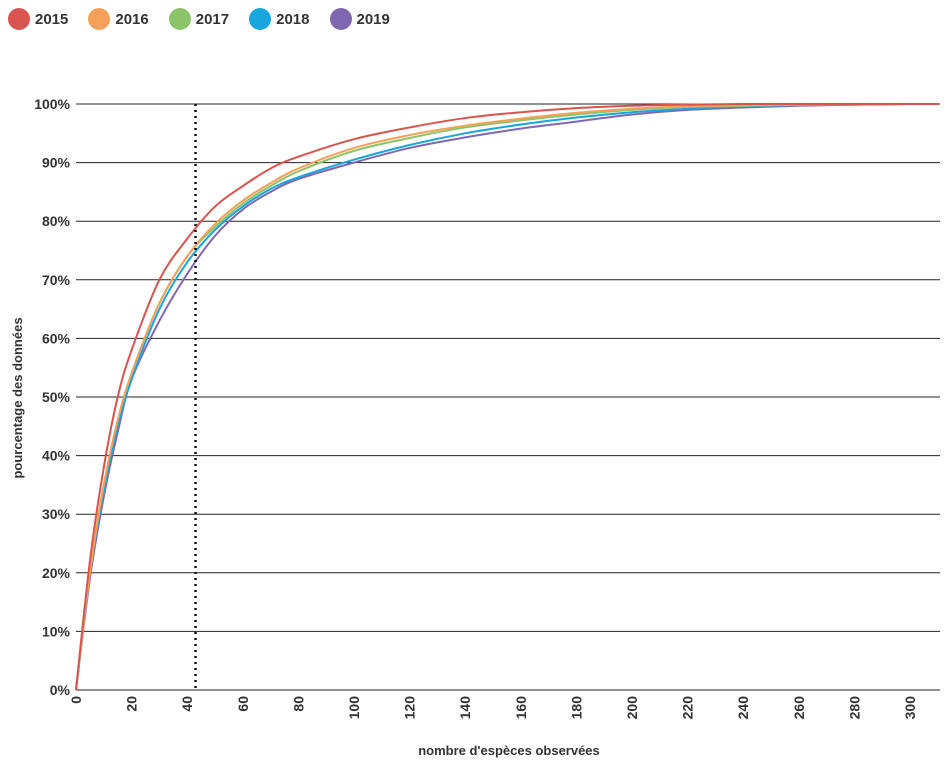 This screenshot has width=946, height=761. I want to click on legend-item-2017: 2017, so click(199, 19).